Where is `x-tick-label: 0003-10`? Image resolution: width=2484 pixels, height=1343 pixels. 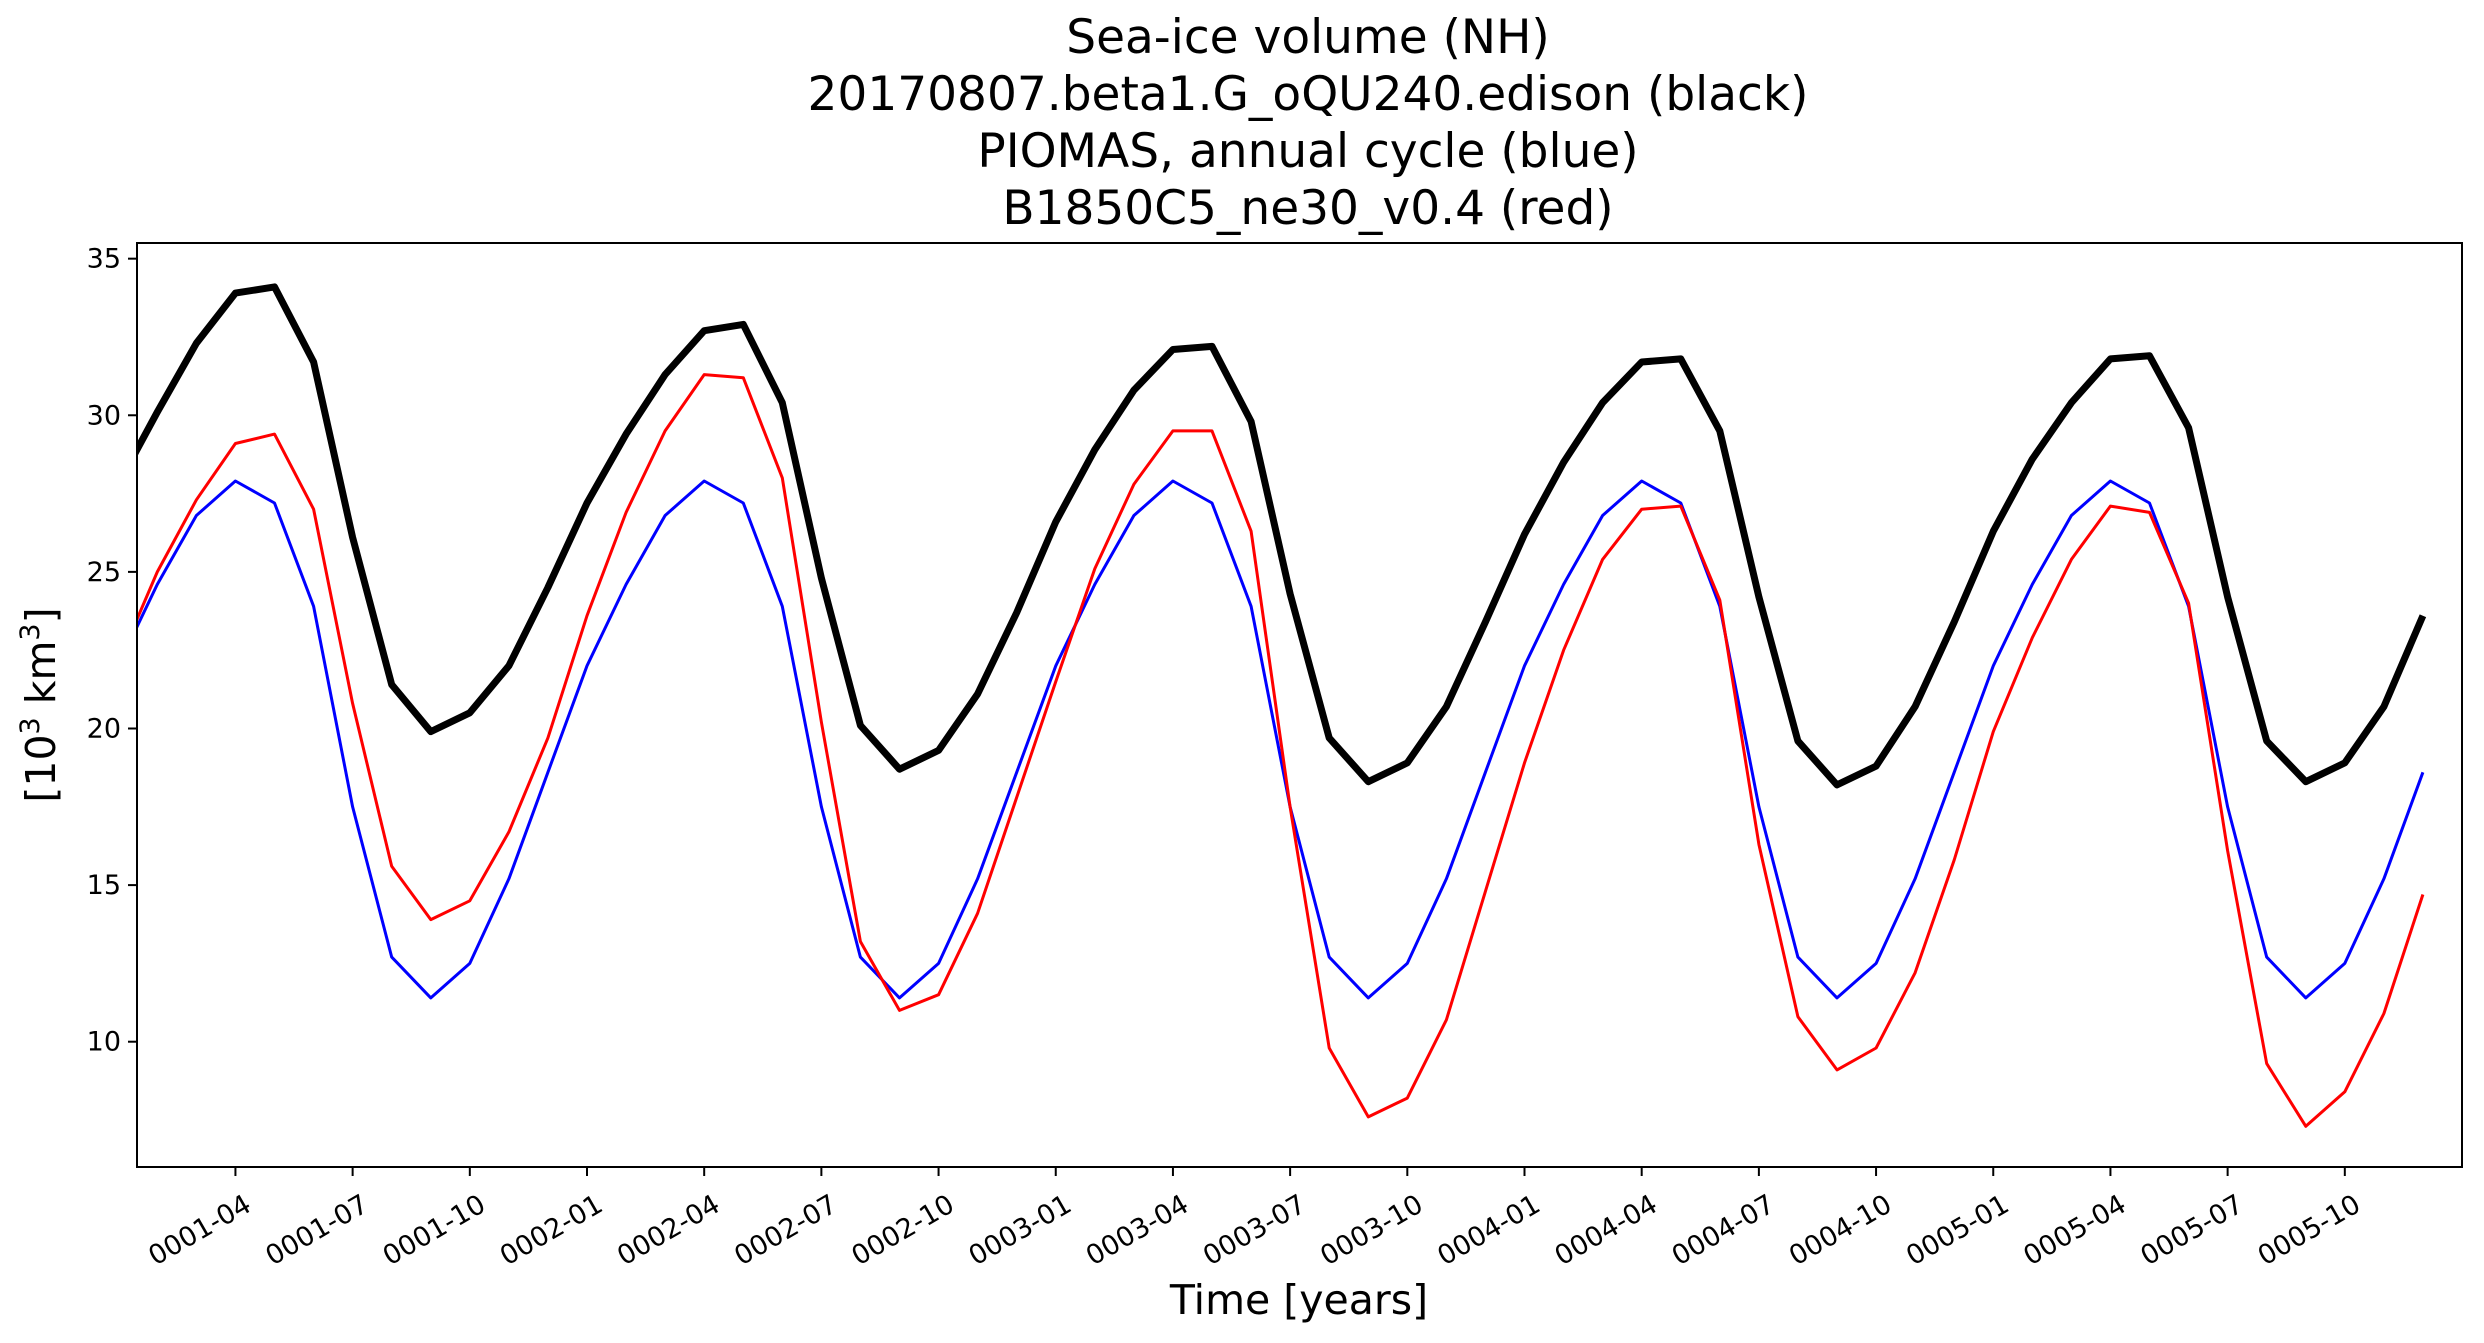
x-tick-label: 0003-10 is located at coordinates (1371, 1230).